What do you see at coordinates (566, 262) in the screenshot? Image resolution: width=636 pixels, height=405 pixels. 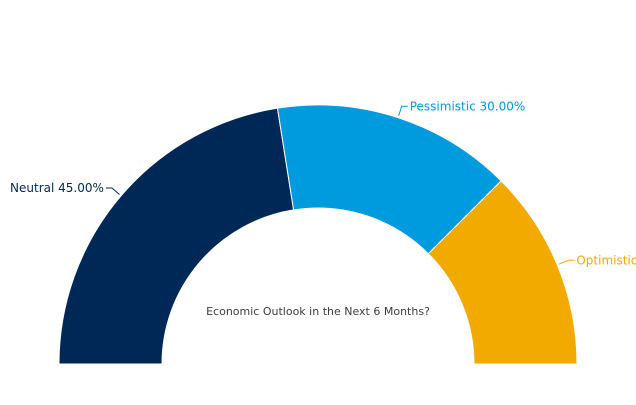 I see `leader-line-optimistic` at bounding box center [566, 262].